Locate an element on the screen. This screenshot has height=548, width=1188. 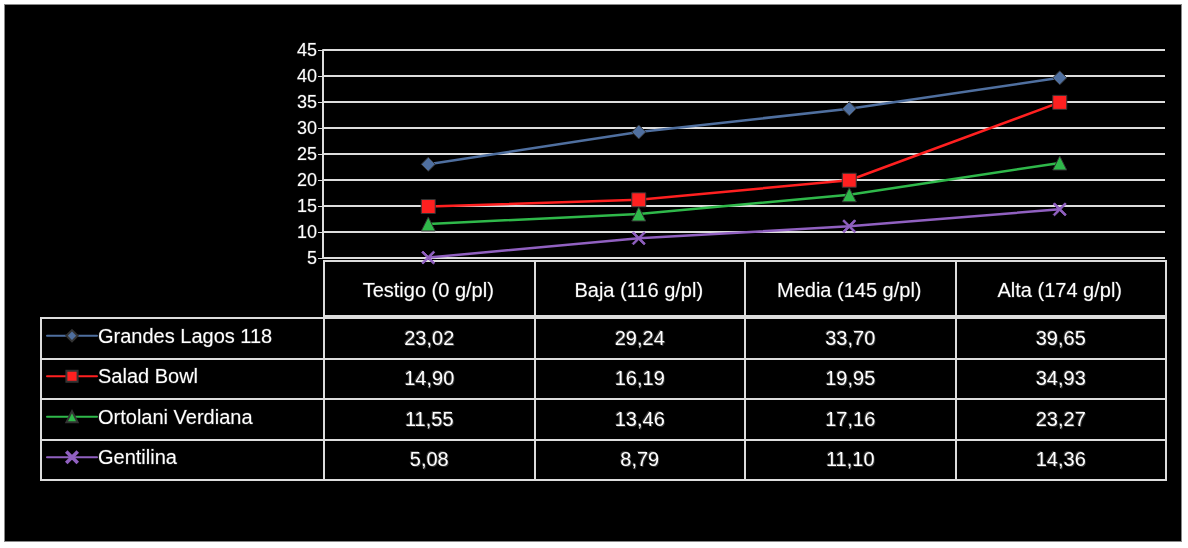
data-label: 39,65 is located at coordinates (1060, 338).